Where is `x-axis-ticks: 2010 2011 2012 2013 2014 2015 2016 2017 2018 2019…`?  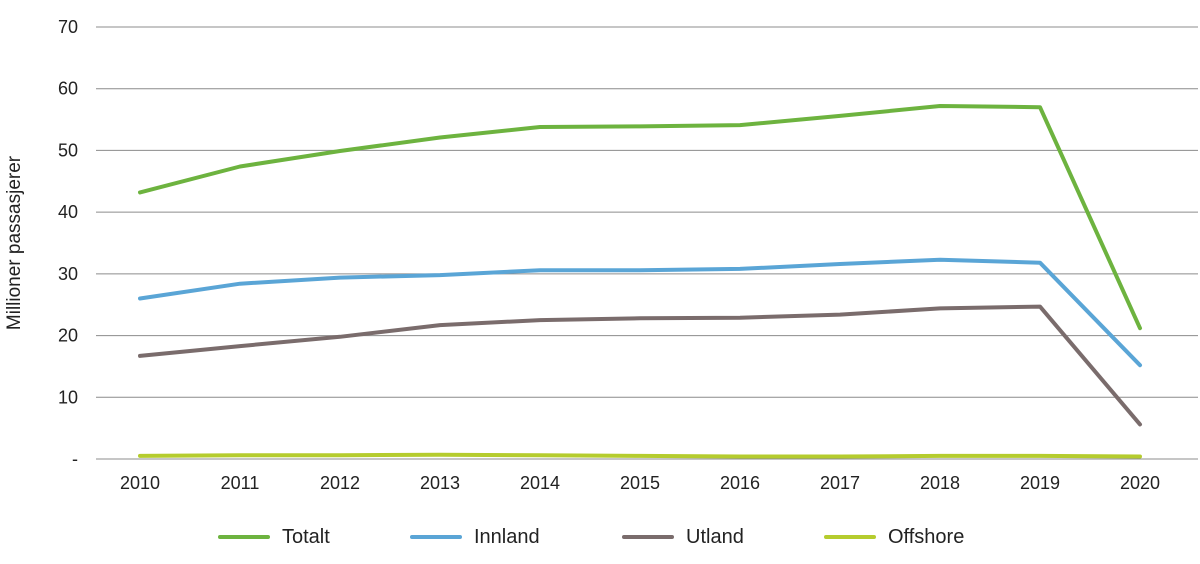
x-axis-ticks: 2010 2011 2012 2013 2014 2015 2016 2017 2018 2019… is located at coordinates (640, 483).